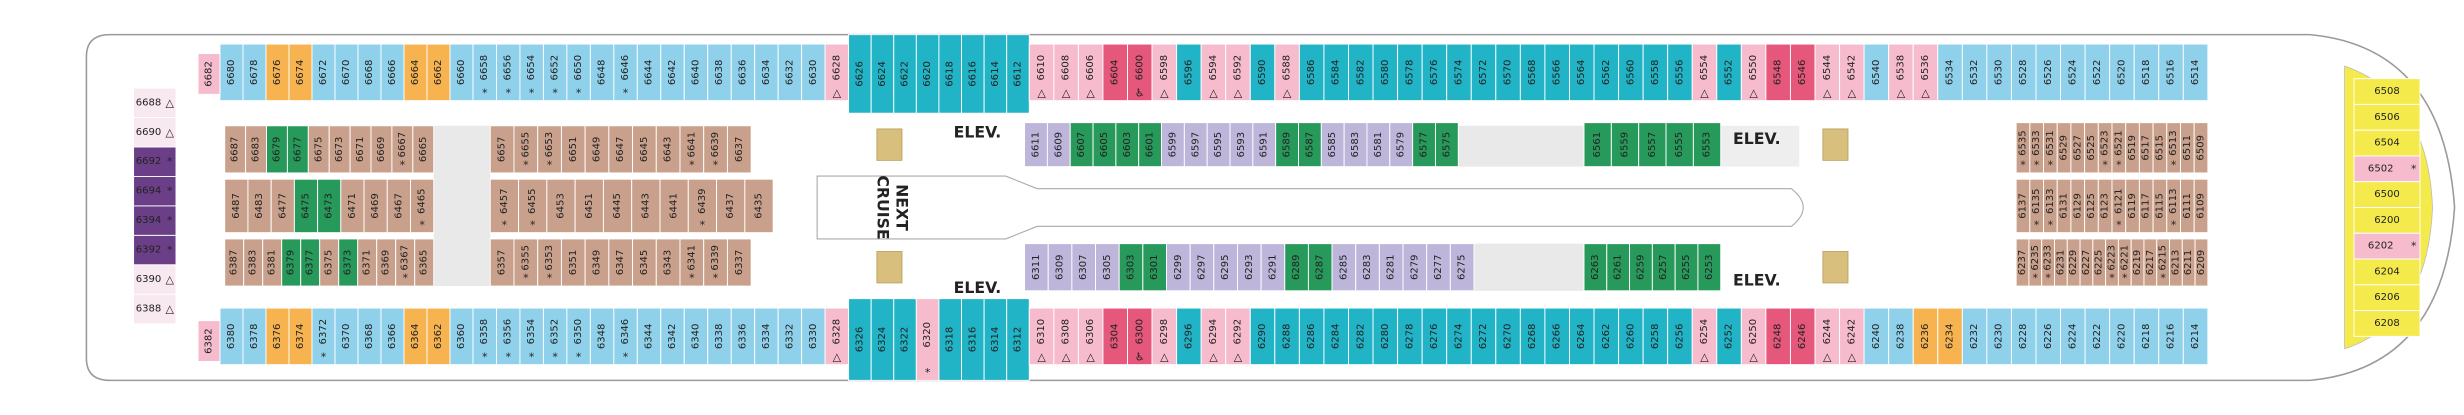 The width and height of the screenshot is (2464, 415). I want to click on cabin-number: 6525, so click(2091, 148).